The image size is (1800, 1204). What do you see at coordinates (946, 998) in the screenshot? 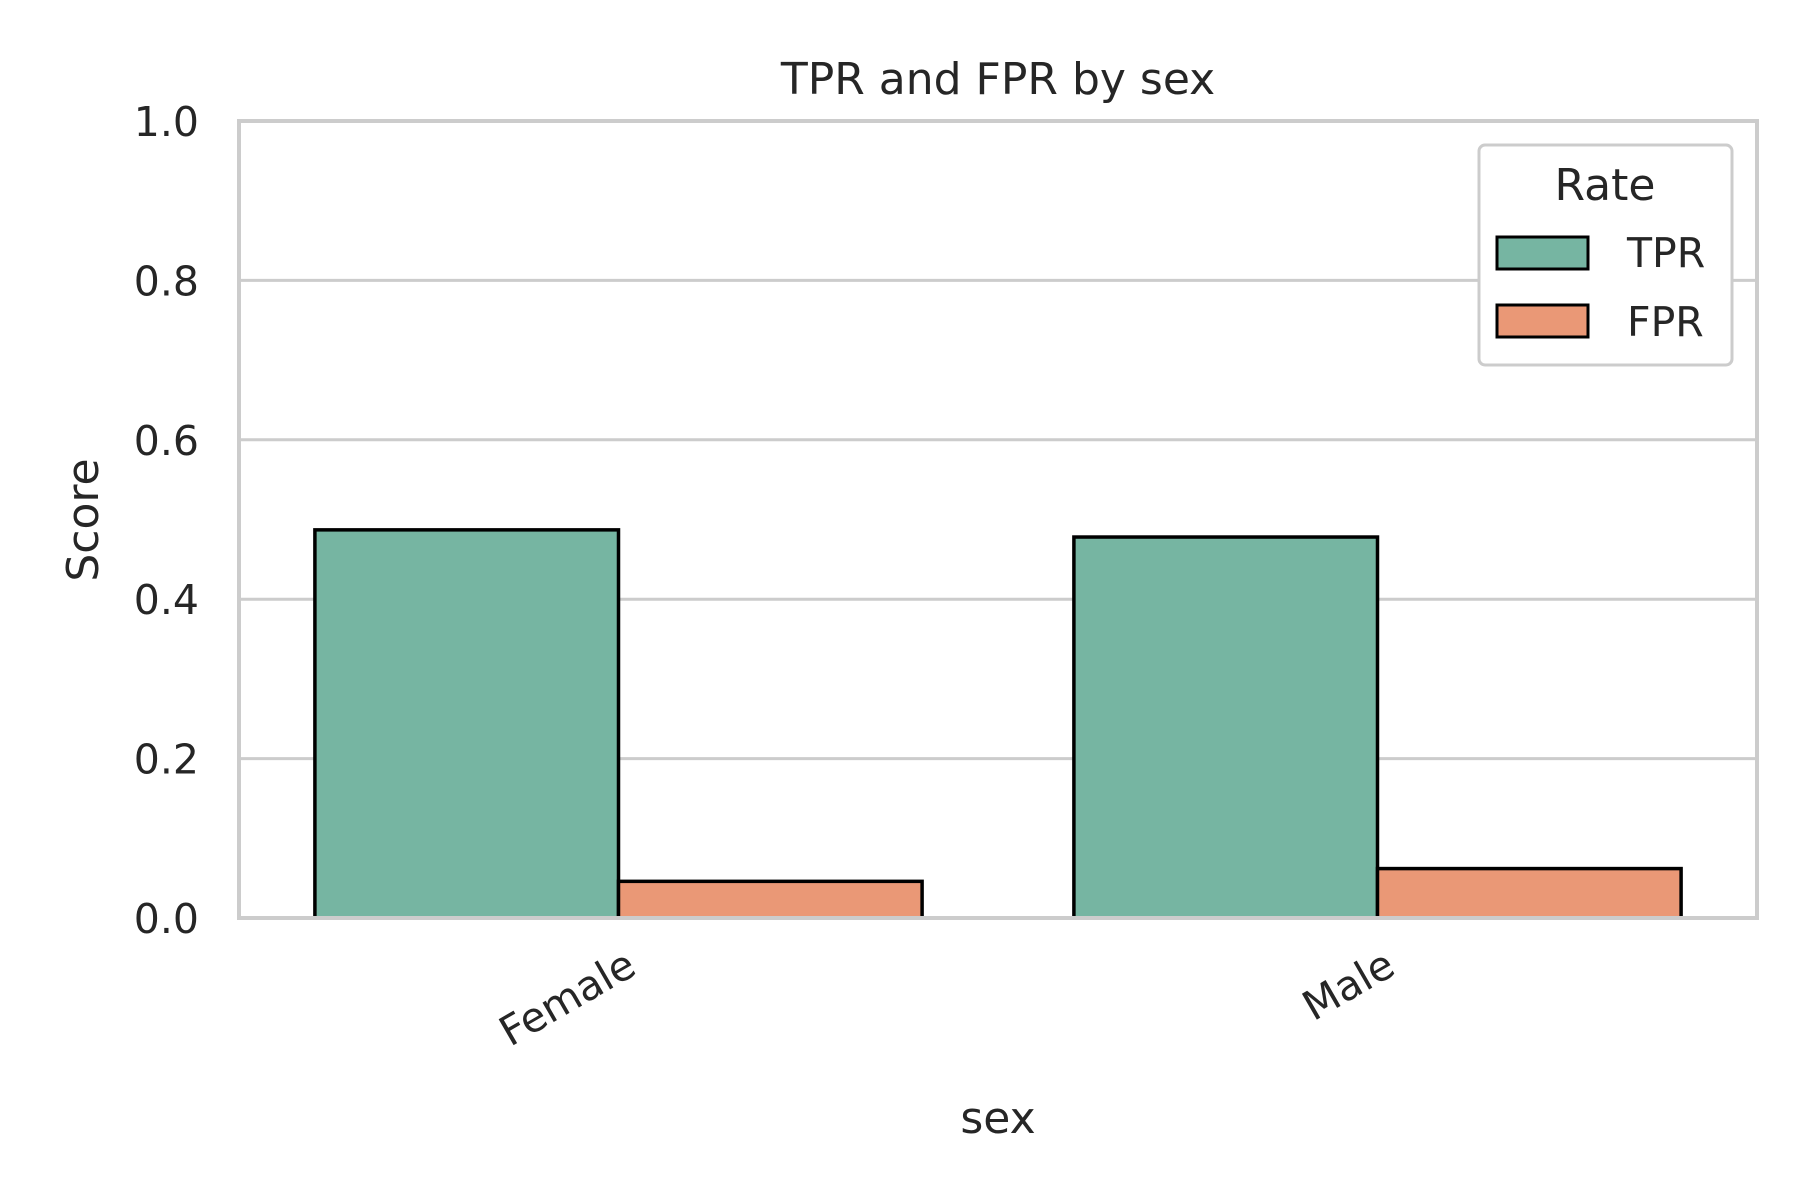
I see `x-tick-labels: Female Male` at bounding box center [946, 998].